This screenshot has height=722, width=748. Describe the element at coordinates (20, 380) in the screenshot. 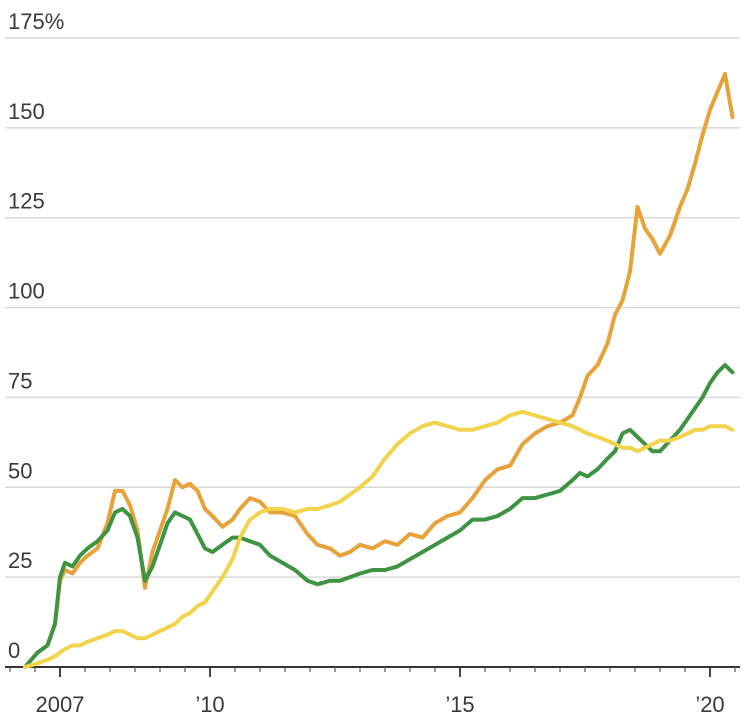

I see `y-tick-label-75: 75` at that location.